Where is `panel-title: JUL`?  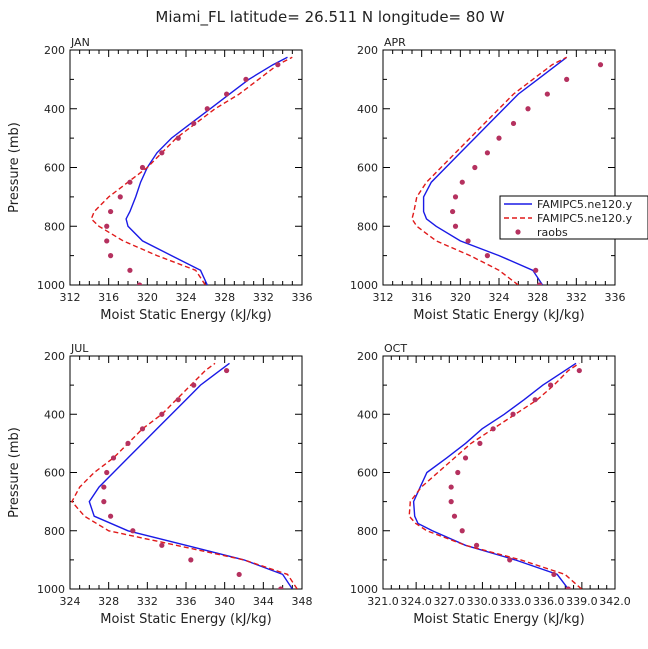 panel-title: JUL is located at coordinates (79, 348).